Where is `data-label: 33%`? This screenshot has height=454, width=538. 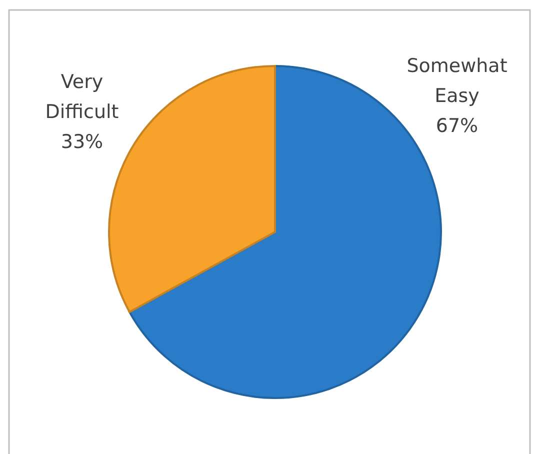
data-label: 33% is located at coordinates (82, 142).